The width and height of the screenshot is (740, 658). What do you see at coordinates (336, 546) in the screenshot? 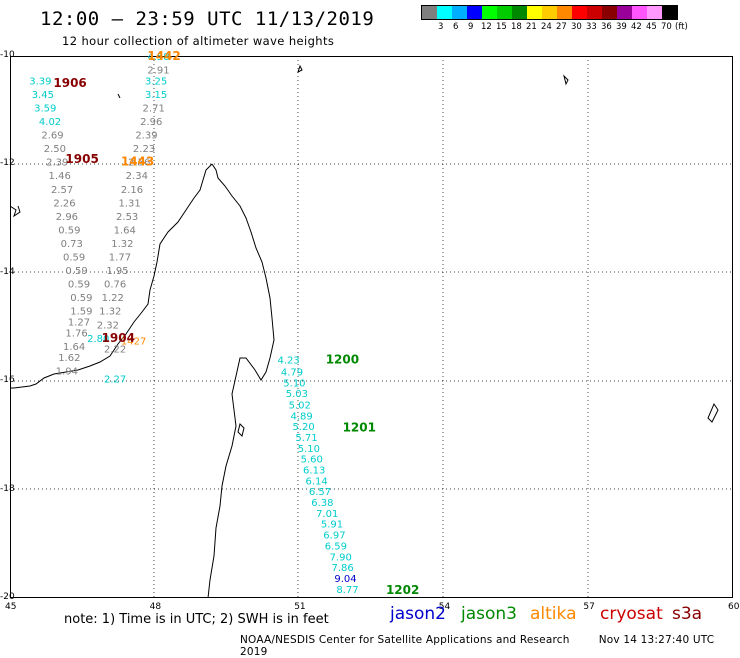
I see `wave-height-value: 6.59` at bounding box center [336, 546].